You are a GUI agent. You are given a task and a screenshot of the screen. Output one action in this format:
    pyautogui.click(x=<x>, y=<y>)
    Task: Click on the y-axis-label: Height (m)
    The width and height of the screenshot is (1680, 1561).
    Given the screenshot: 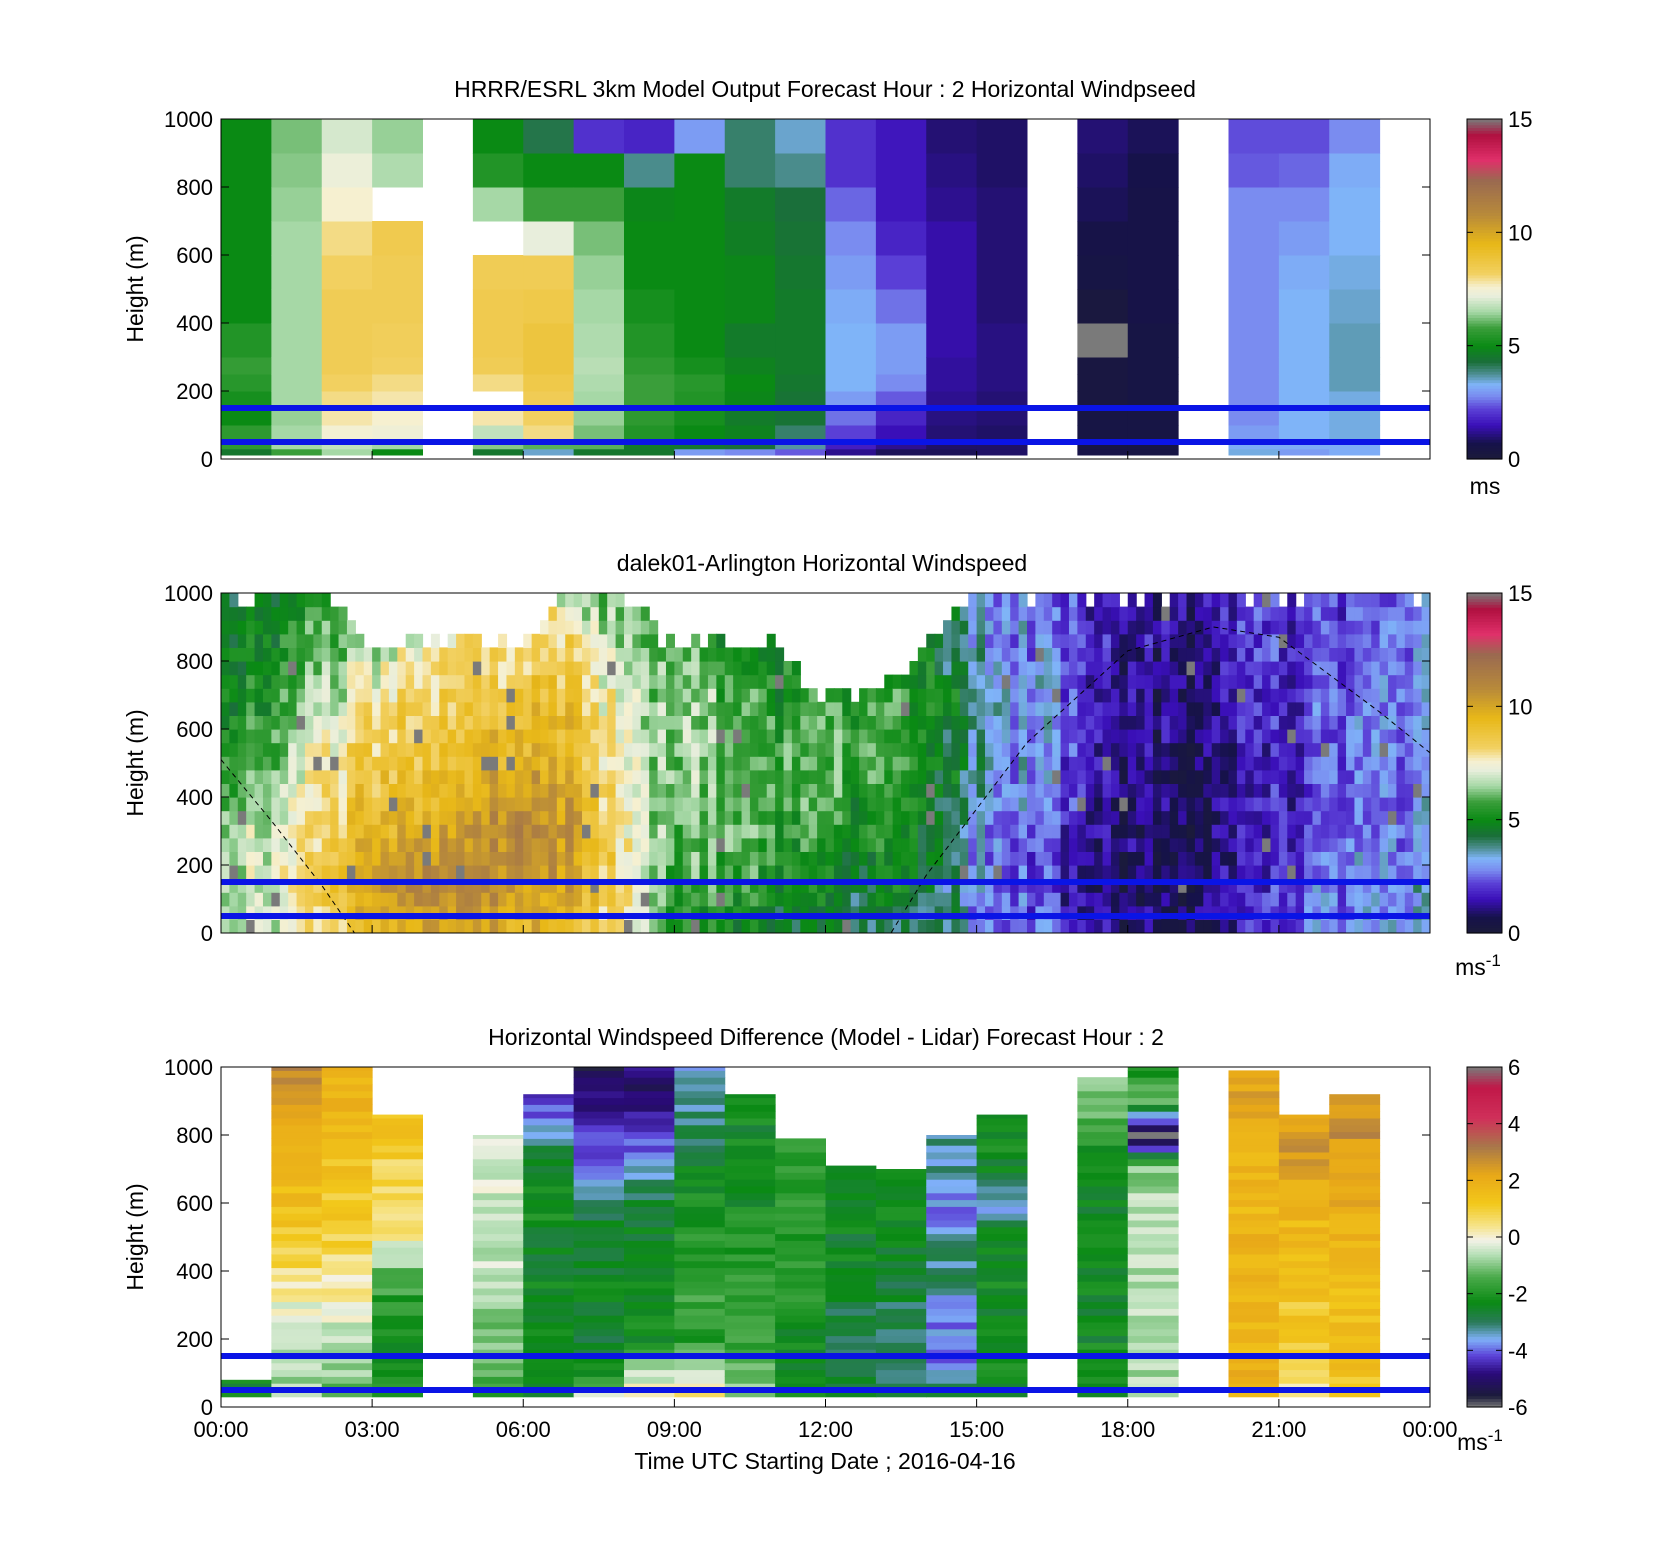 What is the action you would take?
    pyautogui.click(x=135, y=762)
    